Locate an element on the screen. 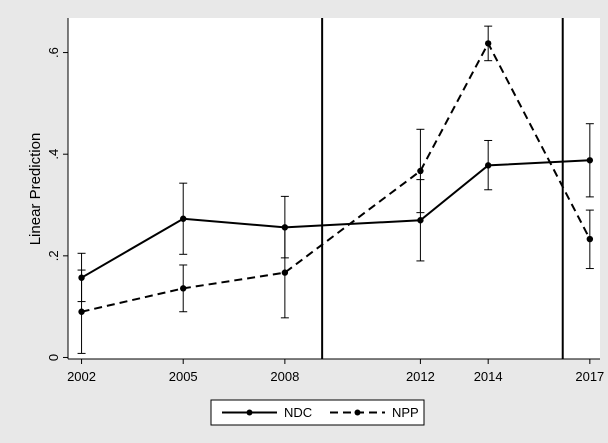 This screenshot has height=443, width=608. legend: NDC NPP is located at coordinates (317, 412).